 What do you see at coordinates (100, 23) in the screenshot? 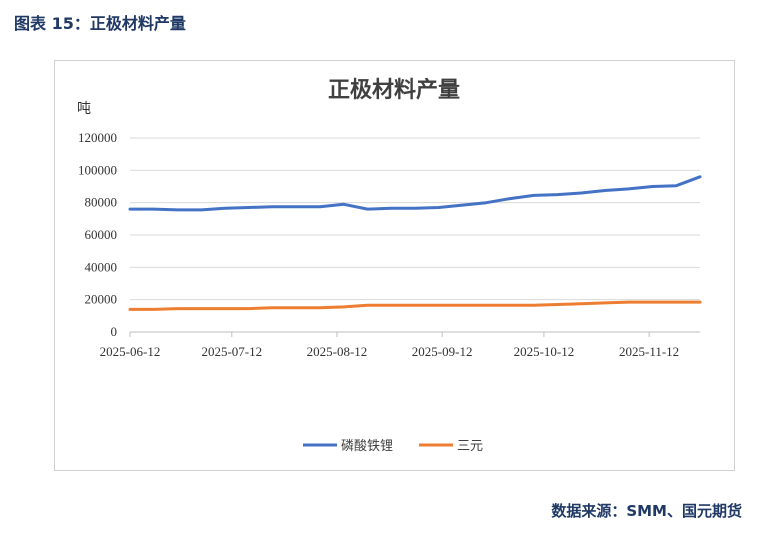
I see `figure-caption: 图表 15：正极材料产量` at bounding box center [100, 23].